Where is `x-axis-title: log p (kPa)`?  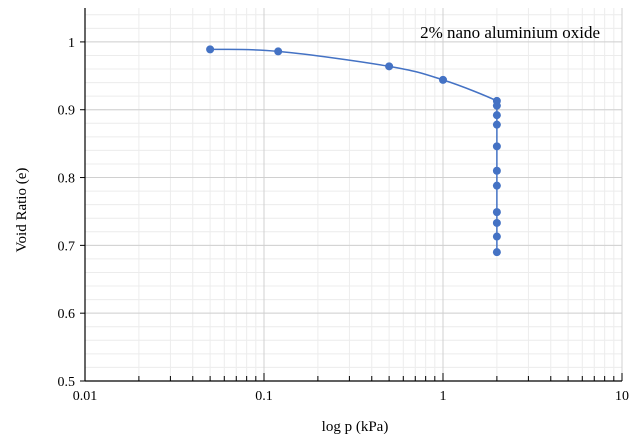
x-axis-title: log p (kPa) is located at coordinates (355, 427).